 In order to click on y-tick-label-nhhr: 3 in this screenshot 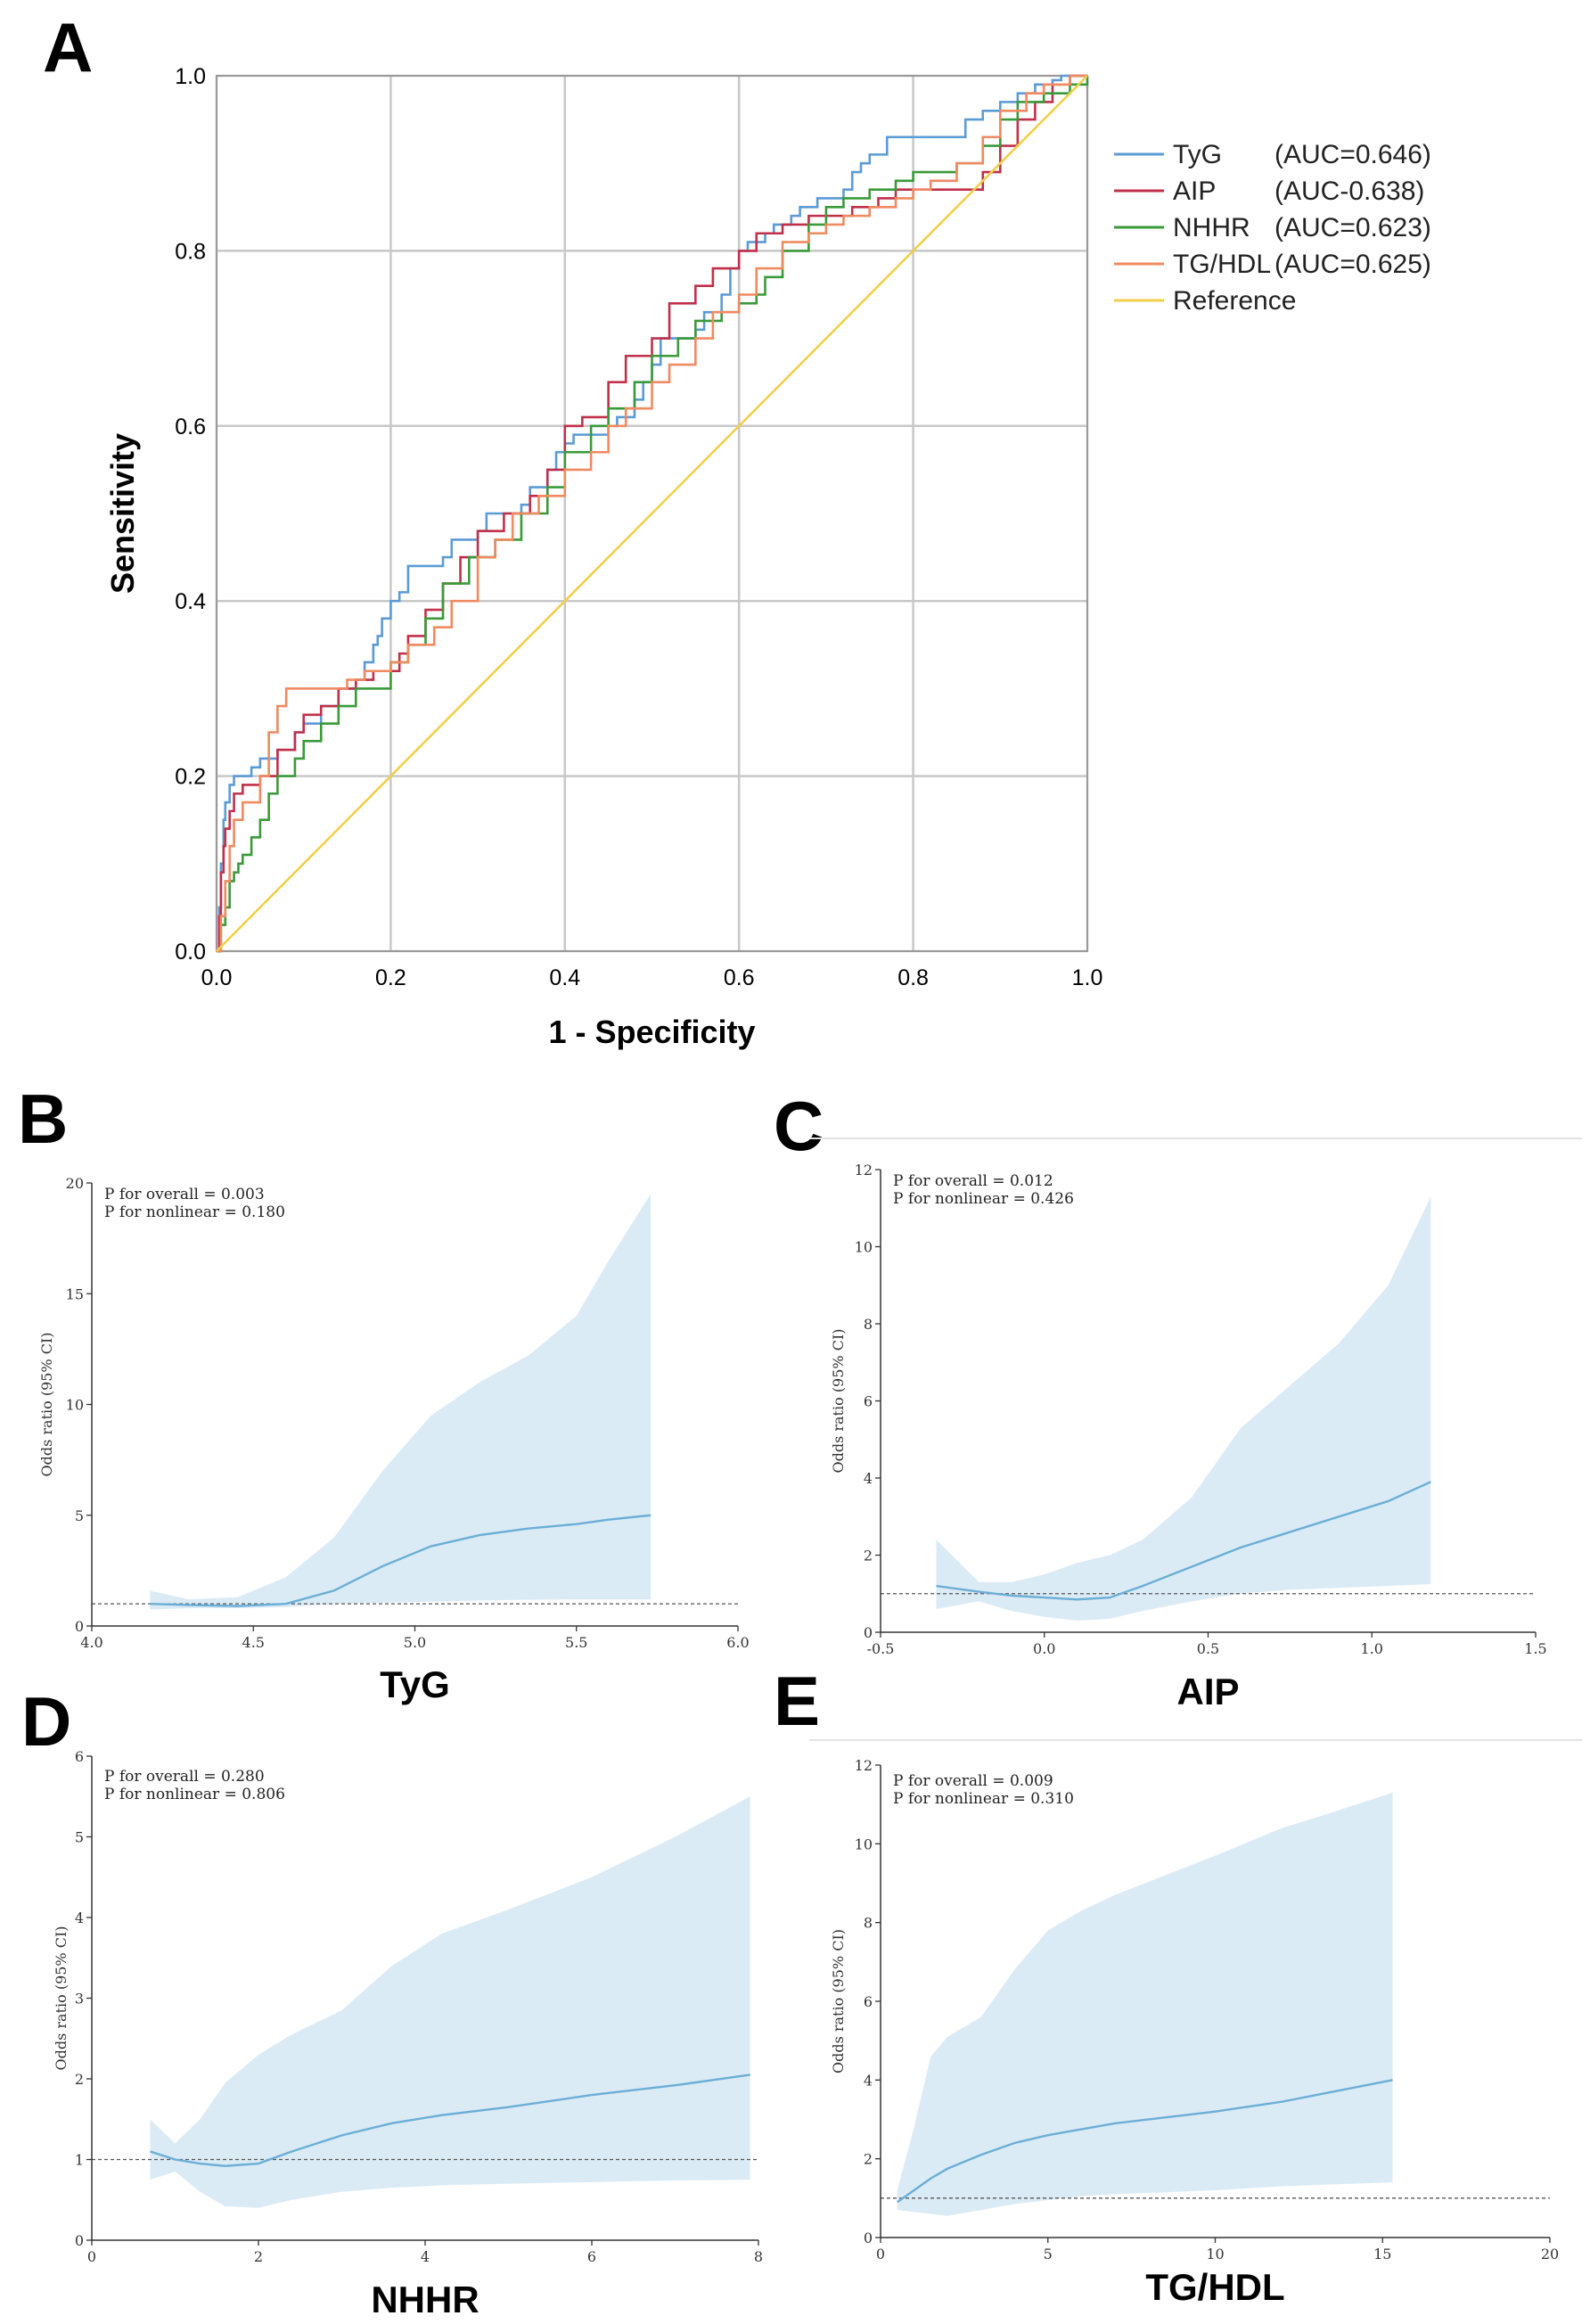, I will do `click(79, 1999)`.